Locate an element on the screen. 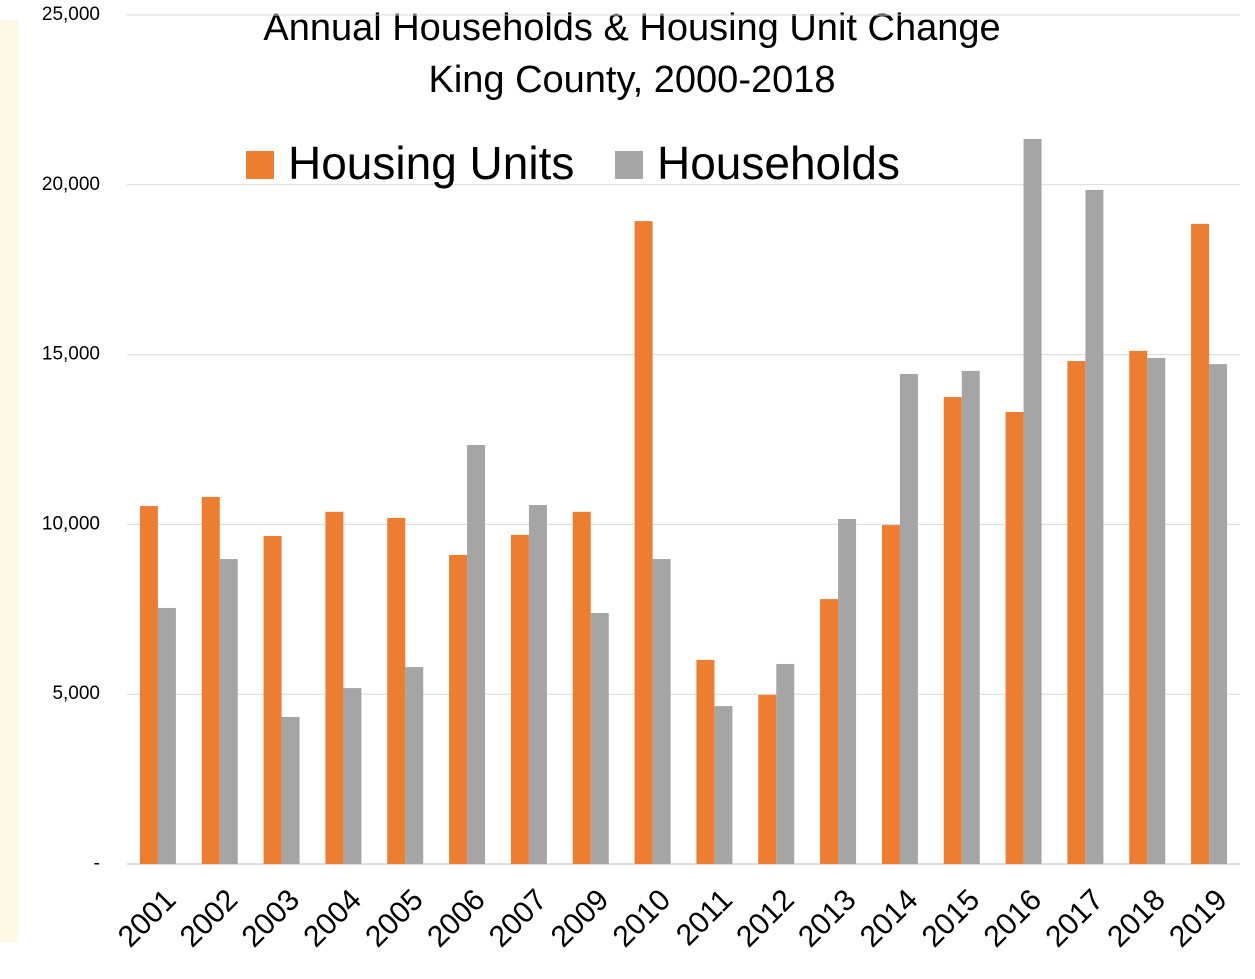 The width and height of the screenshot is (1255, 979). x-tick-label: 2010 is located at coordinates (642, 918).